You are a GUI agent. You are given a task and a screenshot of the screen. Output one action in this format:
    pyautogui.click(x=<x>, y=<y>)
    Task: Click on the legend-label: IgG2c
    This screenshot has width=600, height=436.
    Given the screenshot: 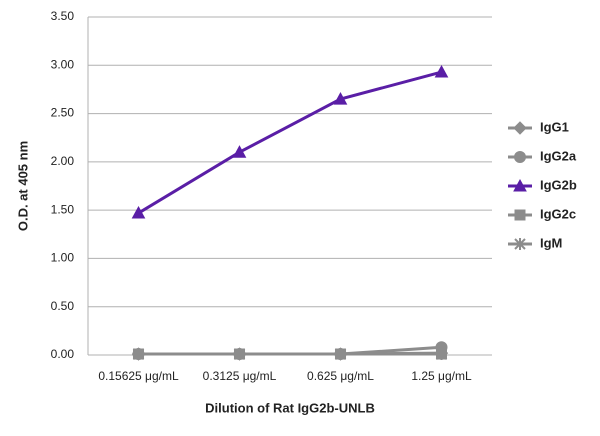 What is the action you would take?
    pyautogui.click(x=558, y=213)
    